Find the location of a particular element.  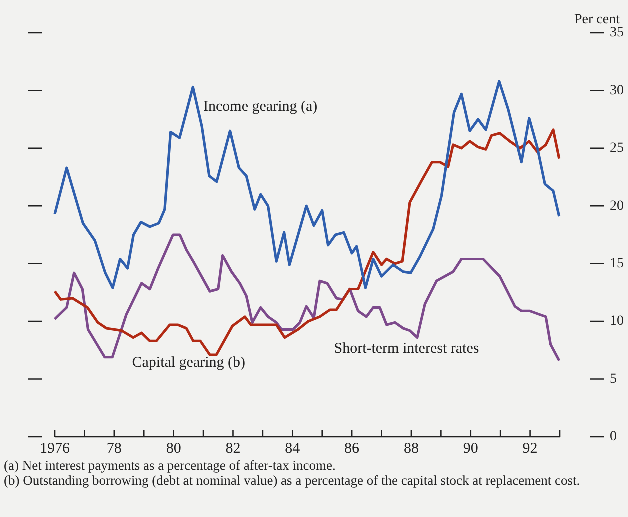

series-label: Income gearing (a) is located at coordinates (261, 106).